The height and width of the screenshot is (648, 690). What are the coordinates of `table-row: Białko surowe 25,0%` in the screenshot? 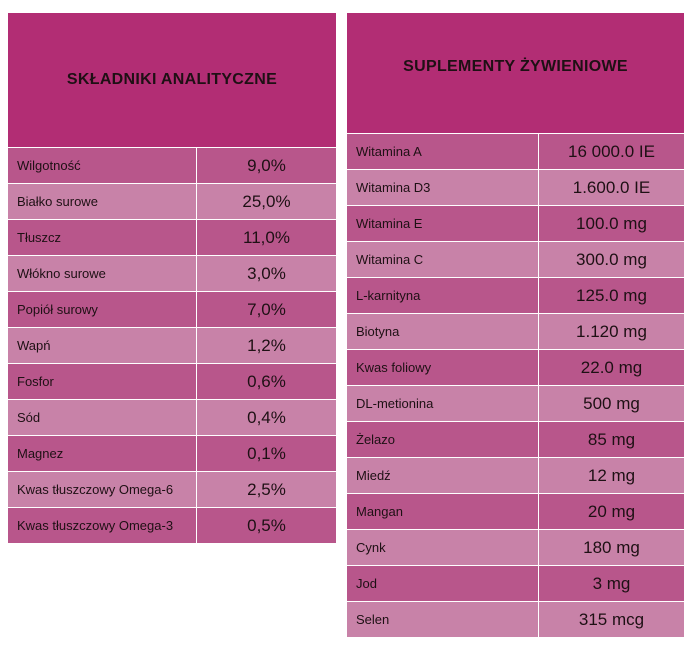 It's located at (172, 201).